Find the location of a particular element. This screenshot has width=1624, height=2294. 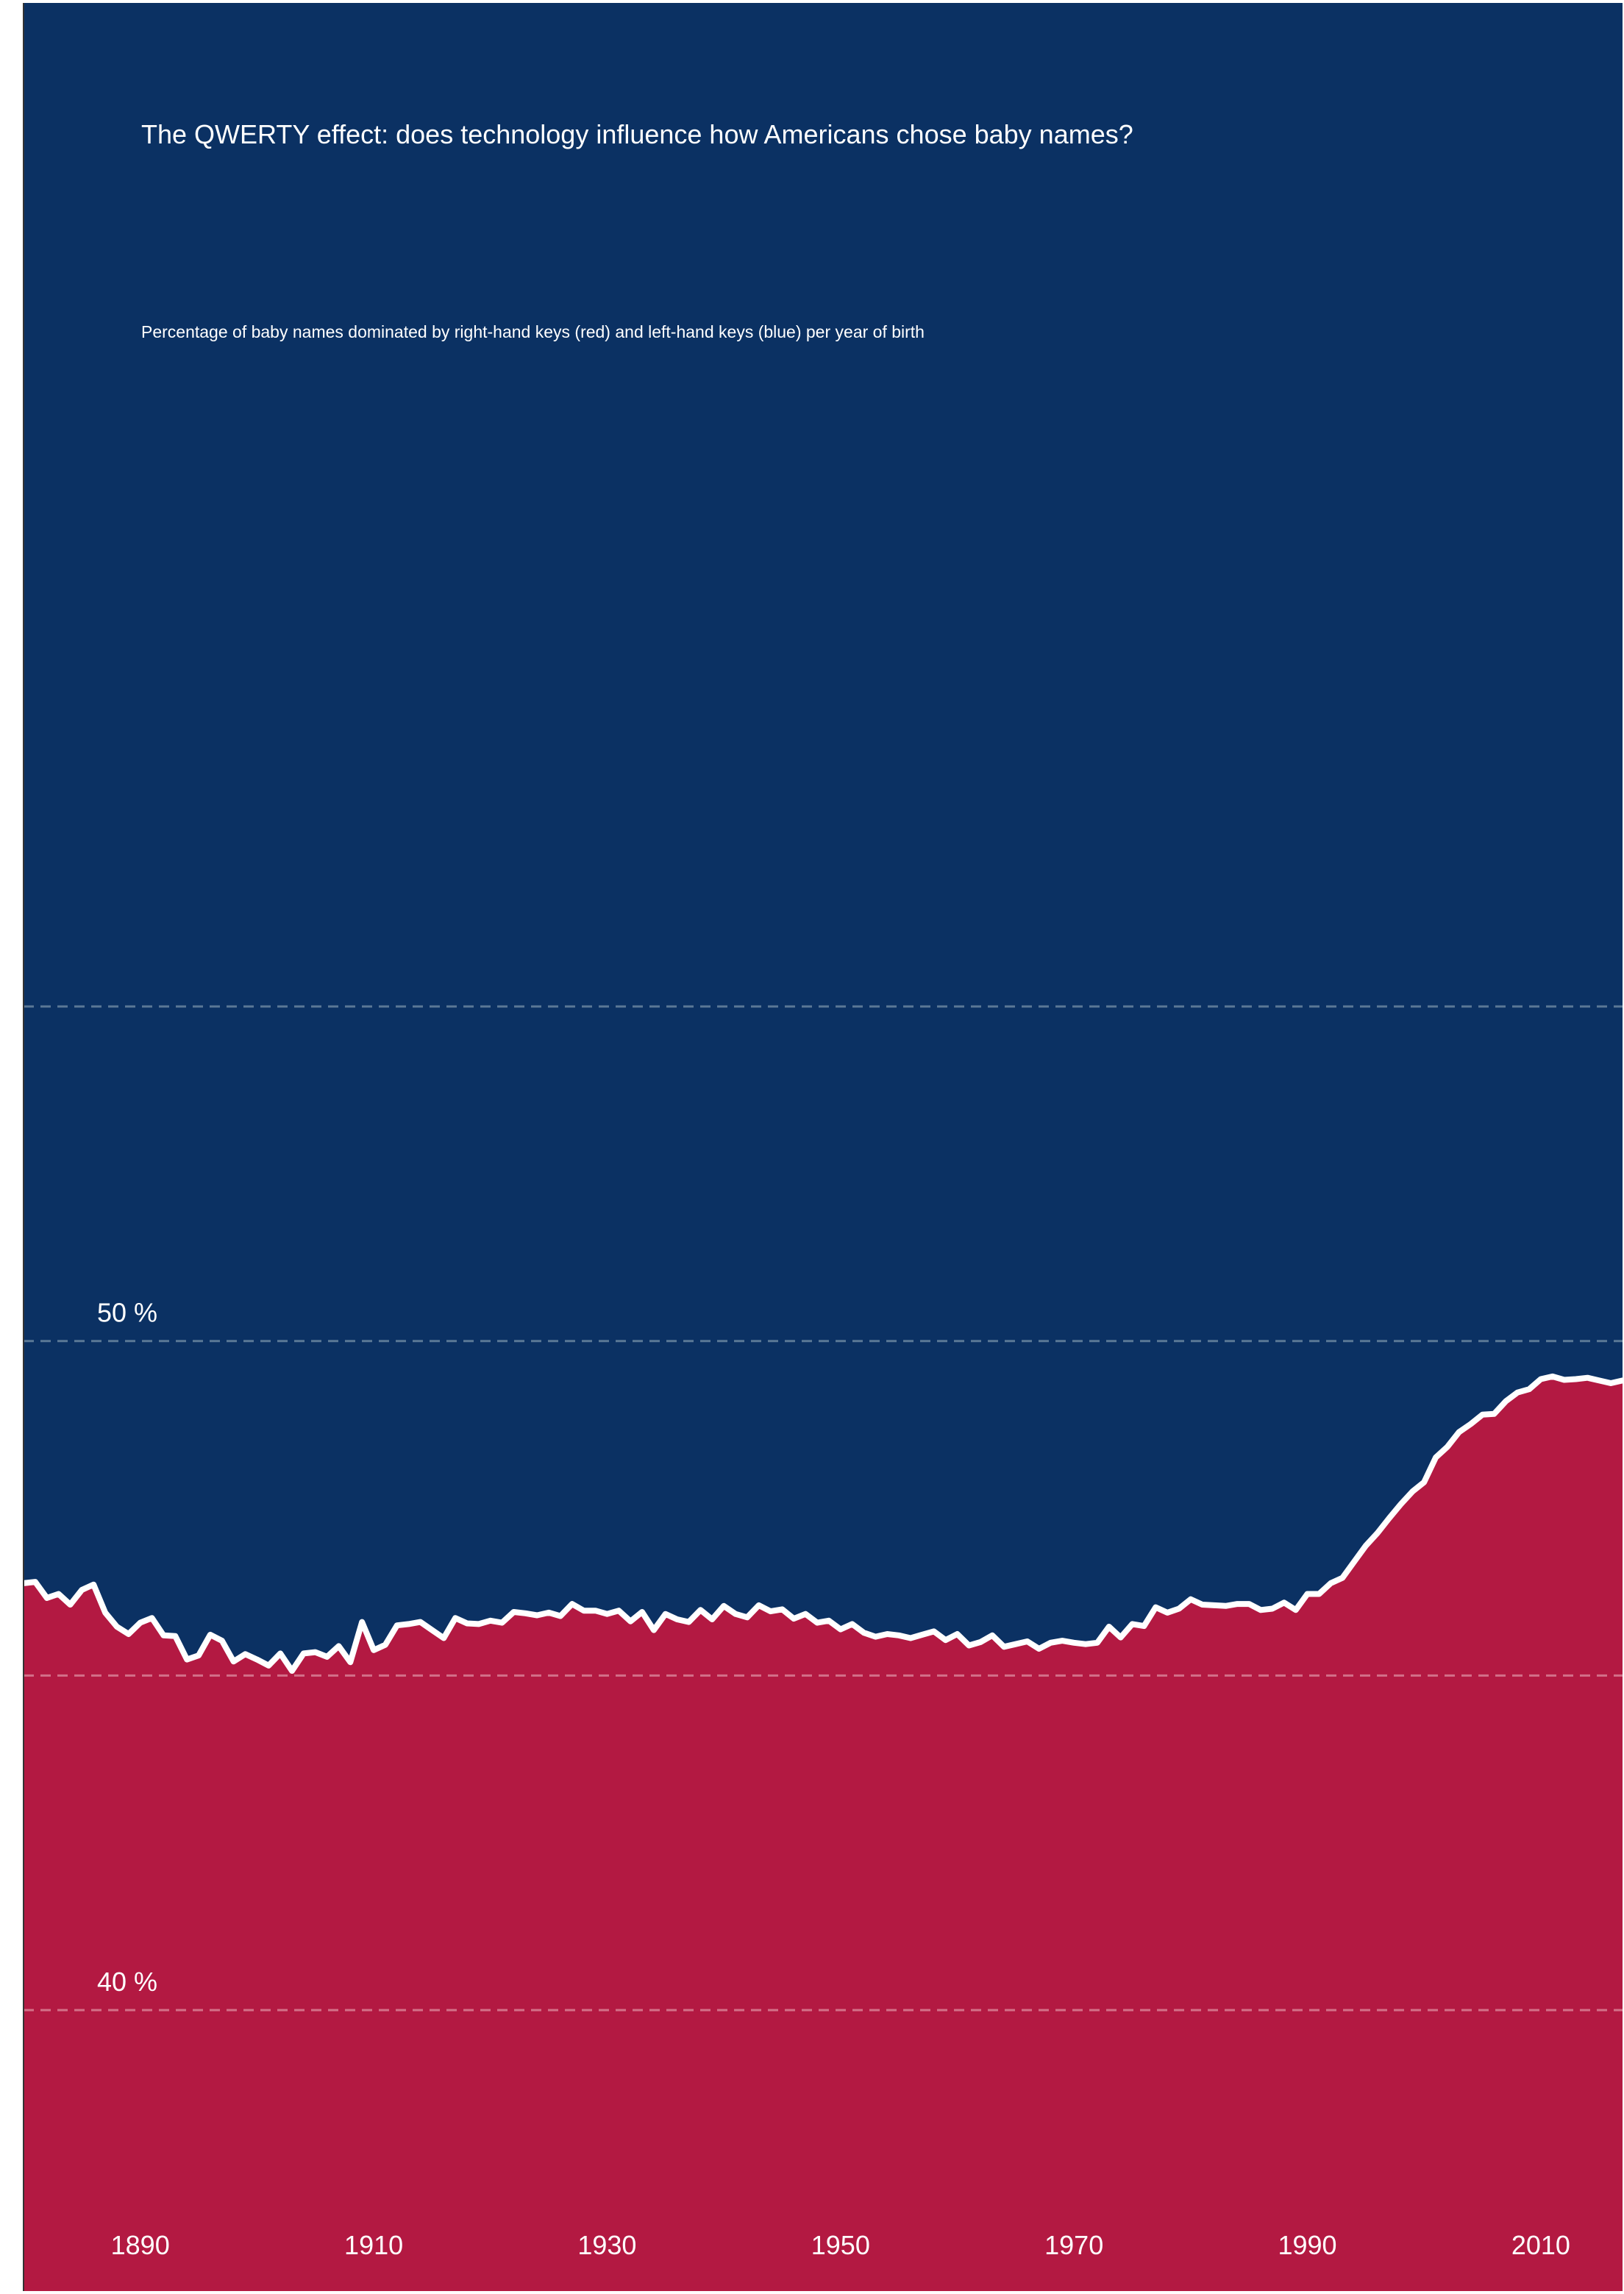

x-tick-label: 1970 is located at coordinates (1073, 2245).